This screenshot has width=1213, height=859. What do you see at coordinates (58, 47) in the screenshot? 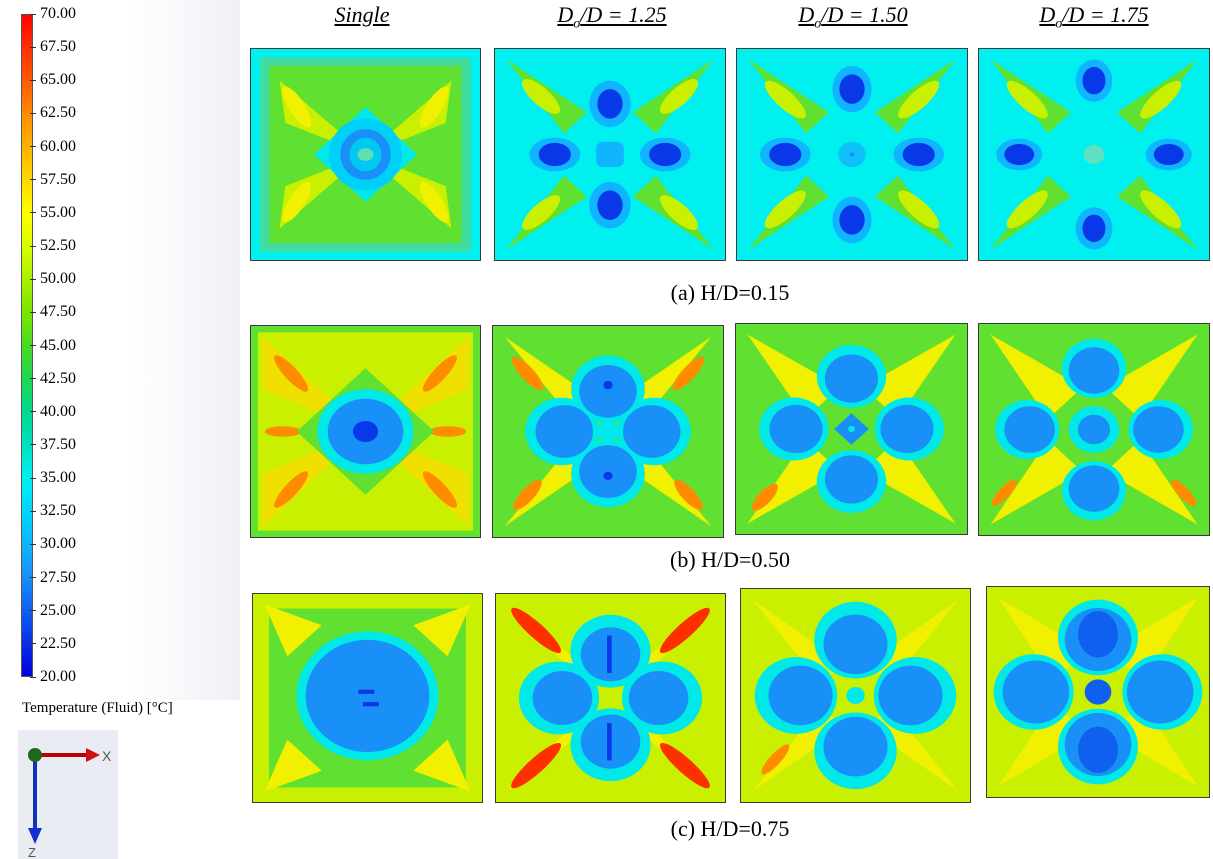
I see `tick-label: 67.50` at bounding box center [58, 47].